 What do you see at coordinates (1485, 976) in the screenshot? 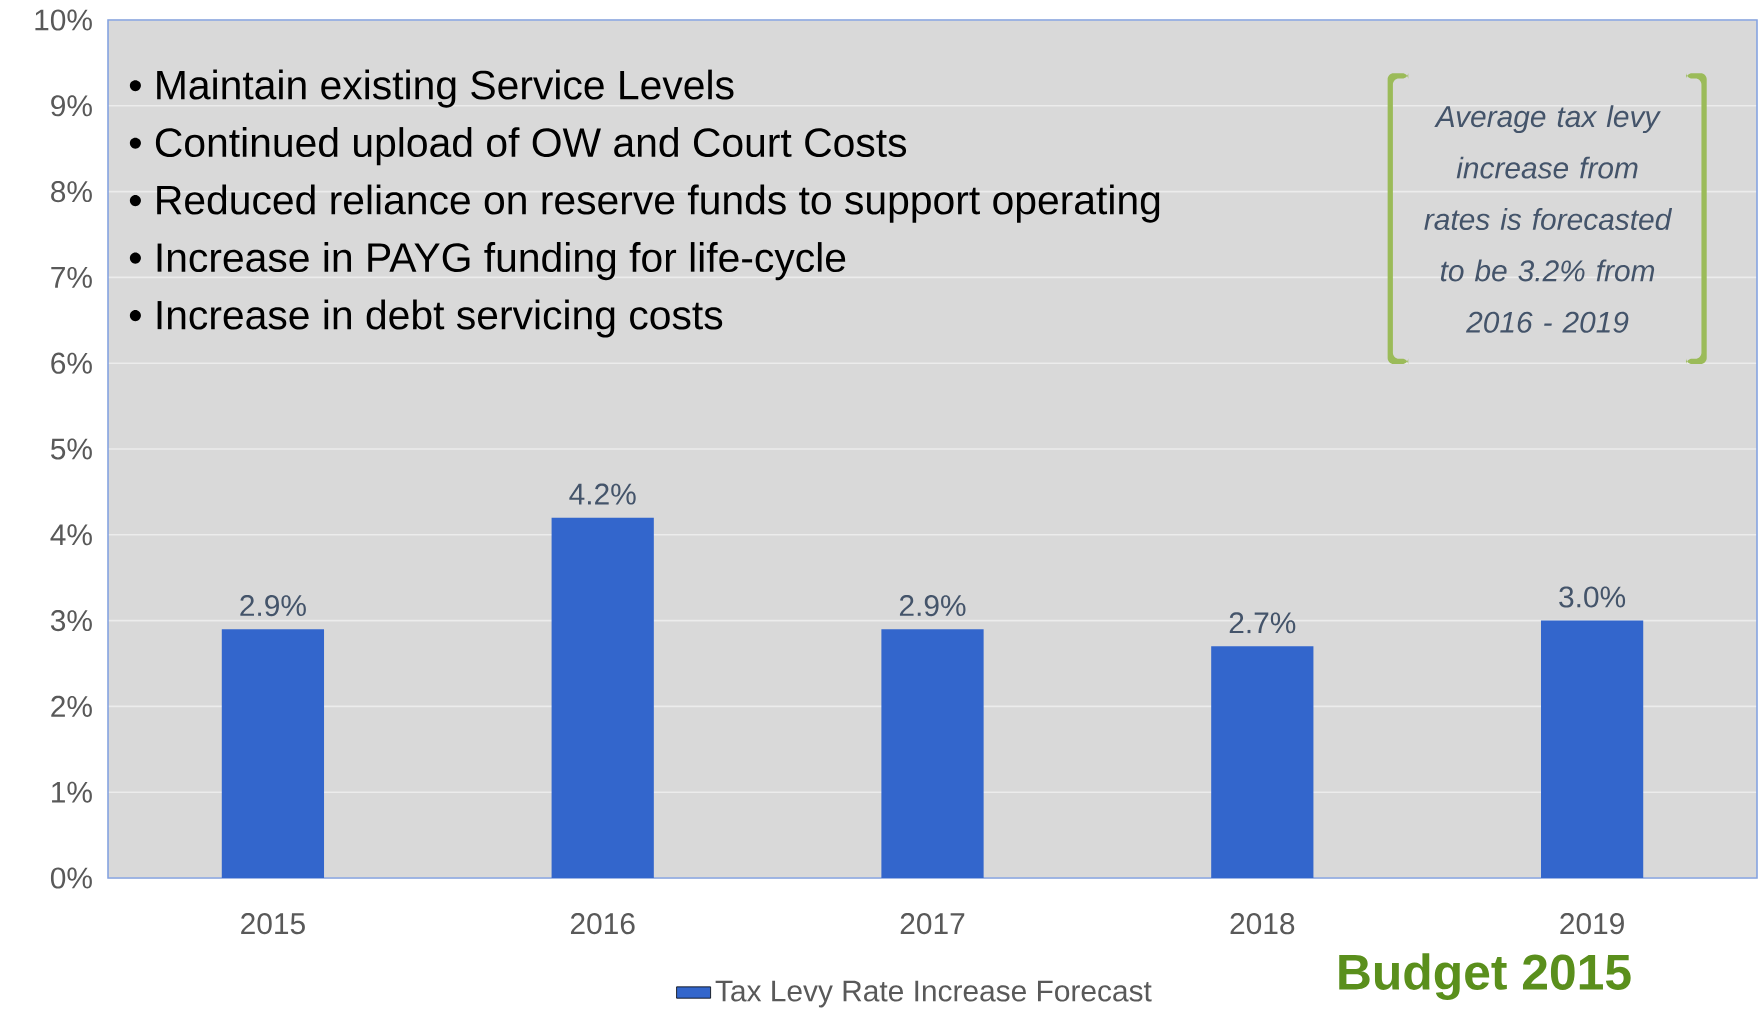
I see `text: Budget 2015` at bounding box center [1485, 976].